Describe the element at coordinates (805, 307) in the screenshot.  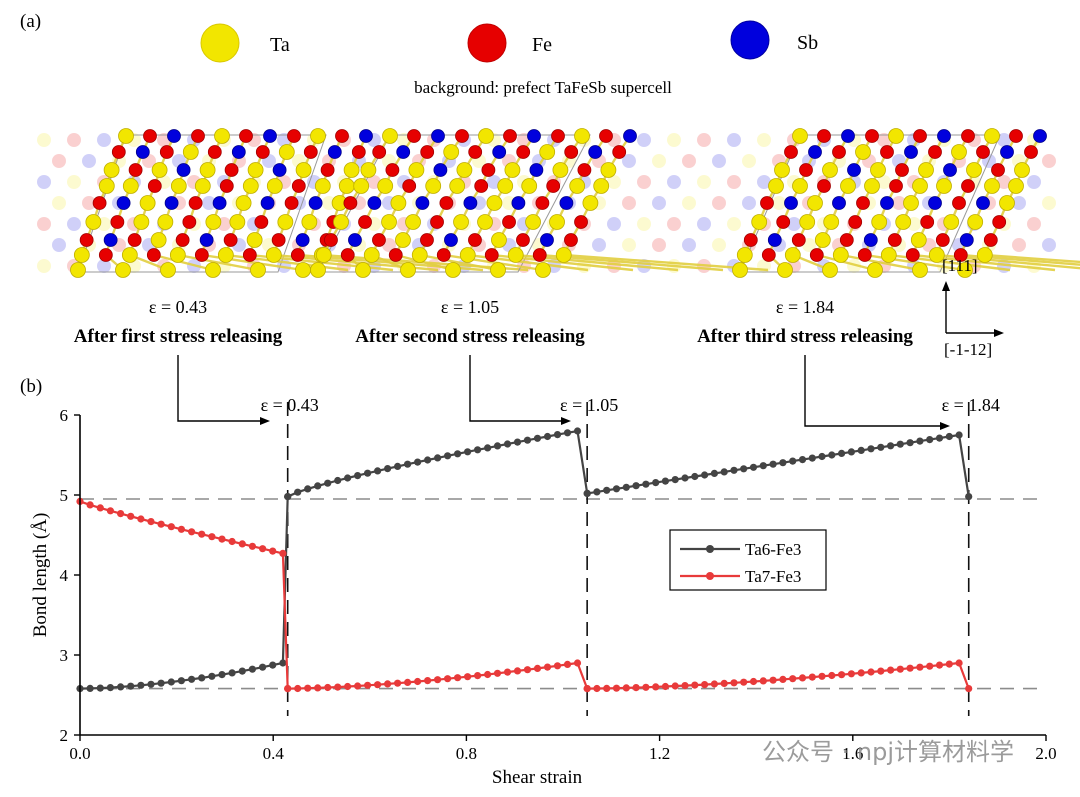
I see `snapshot-3-strain: ε = 1.84` at that location.